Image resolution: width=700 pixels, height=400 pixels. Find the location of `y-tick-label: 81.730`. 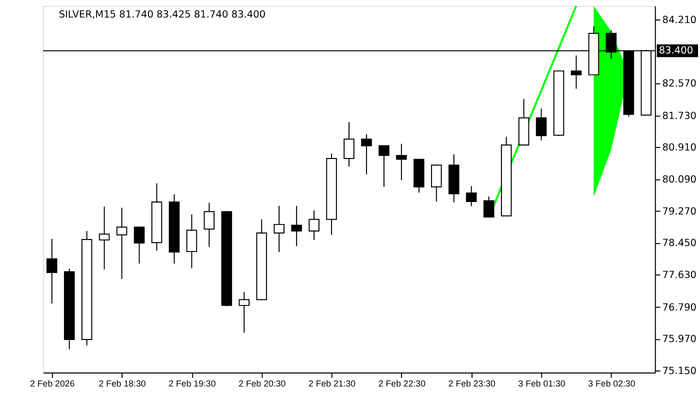

y-tick-label: 81.730 is located at coordinates (679, 116).